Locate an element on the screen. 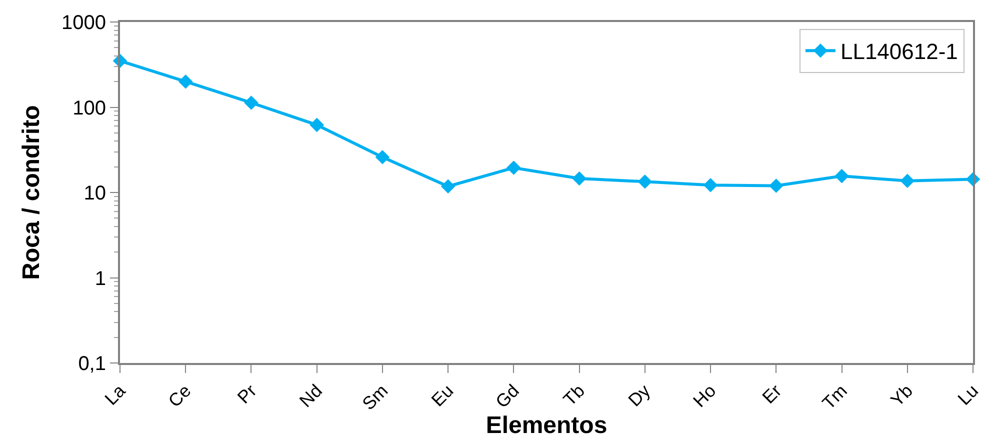 The width and height of the screenshot is (995, 443). x-tick-label: Ho is located at coordinates (704, 396).